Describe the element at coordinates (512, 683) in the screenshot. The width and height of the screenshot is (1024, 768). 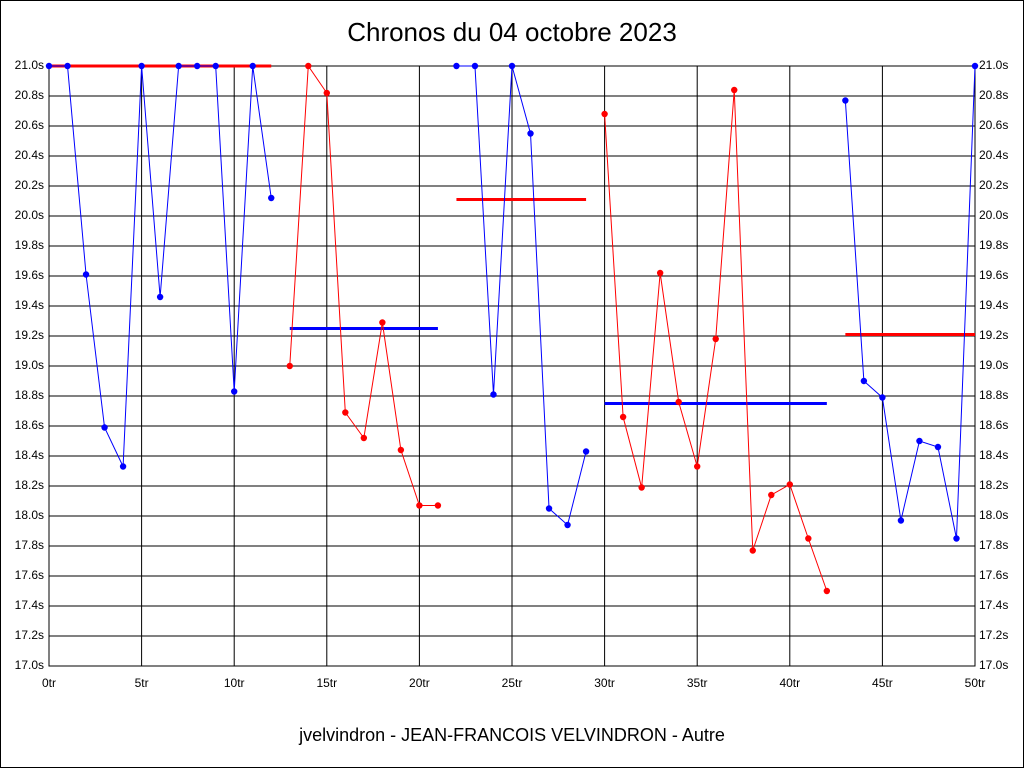
I see `x-tick-label: 25tr` at that location.